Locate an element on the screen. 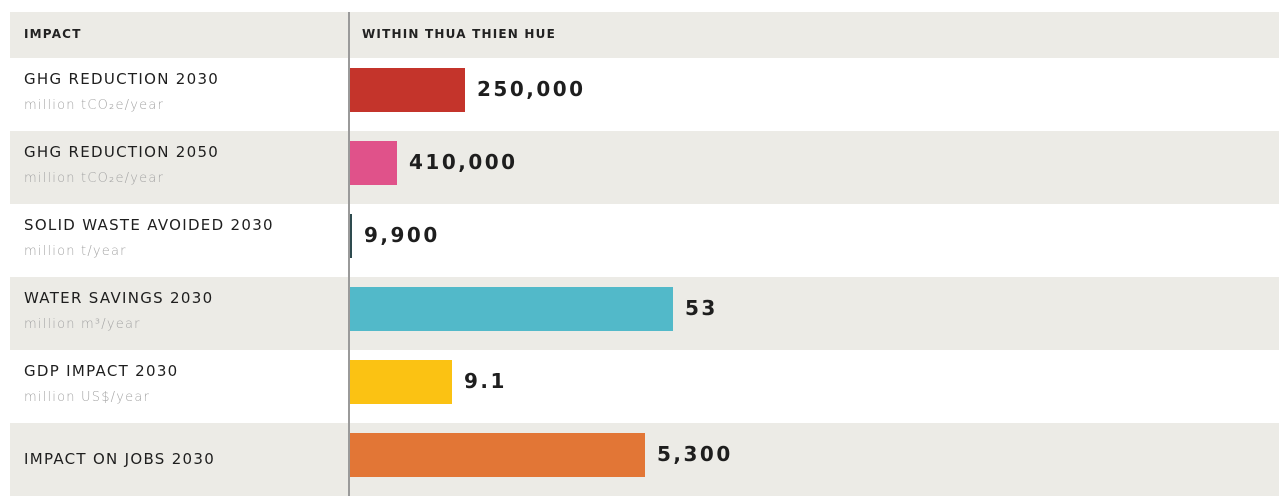  header-row: IMPACT WITHIN THUA THIEN HUE is located at coordinates (644, 35).